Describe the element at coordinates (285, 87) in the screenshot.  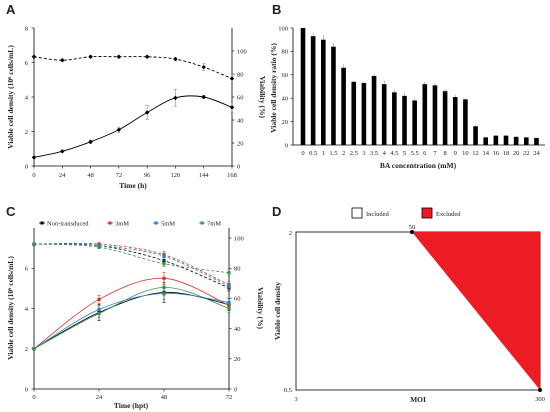
I see `panel-b-y-ticks: 020406080100` at that location.